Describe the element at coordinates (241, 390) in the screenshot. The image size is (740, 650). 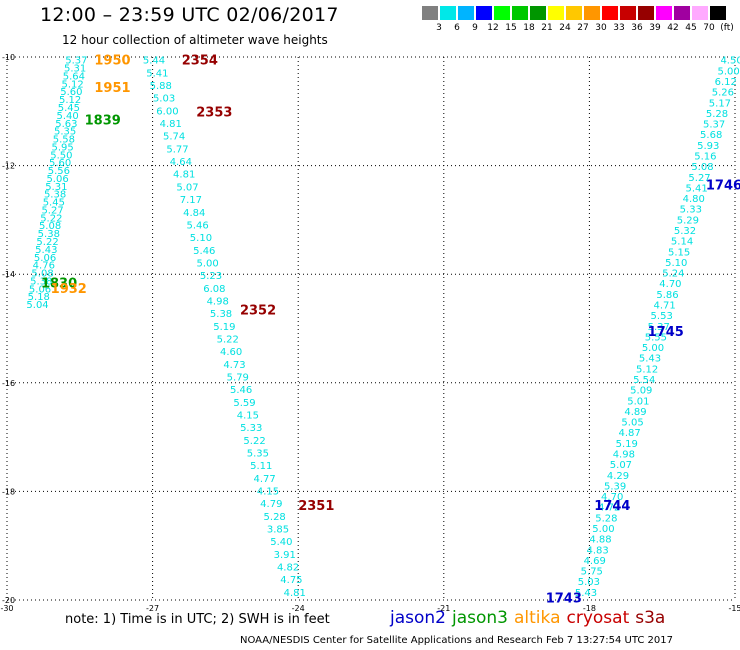
I see `wave-height-value: 5.46` at that location.